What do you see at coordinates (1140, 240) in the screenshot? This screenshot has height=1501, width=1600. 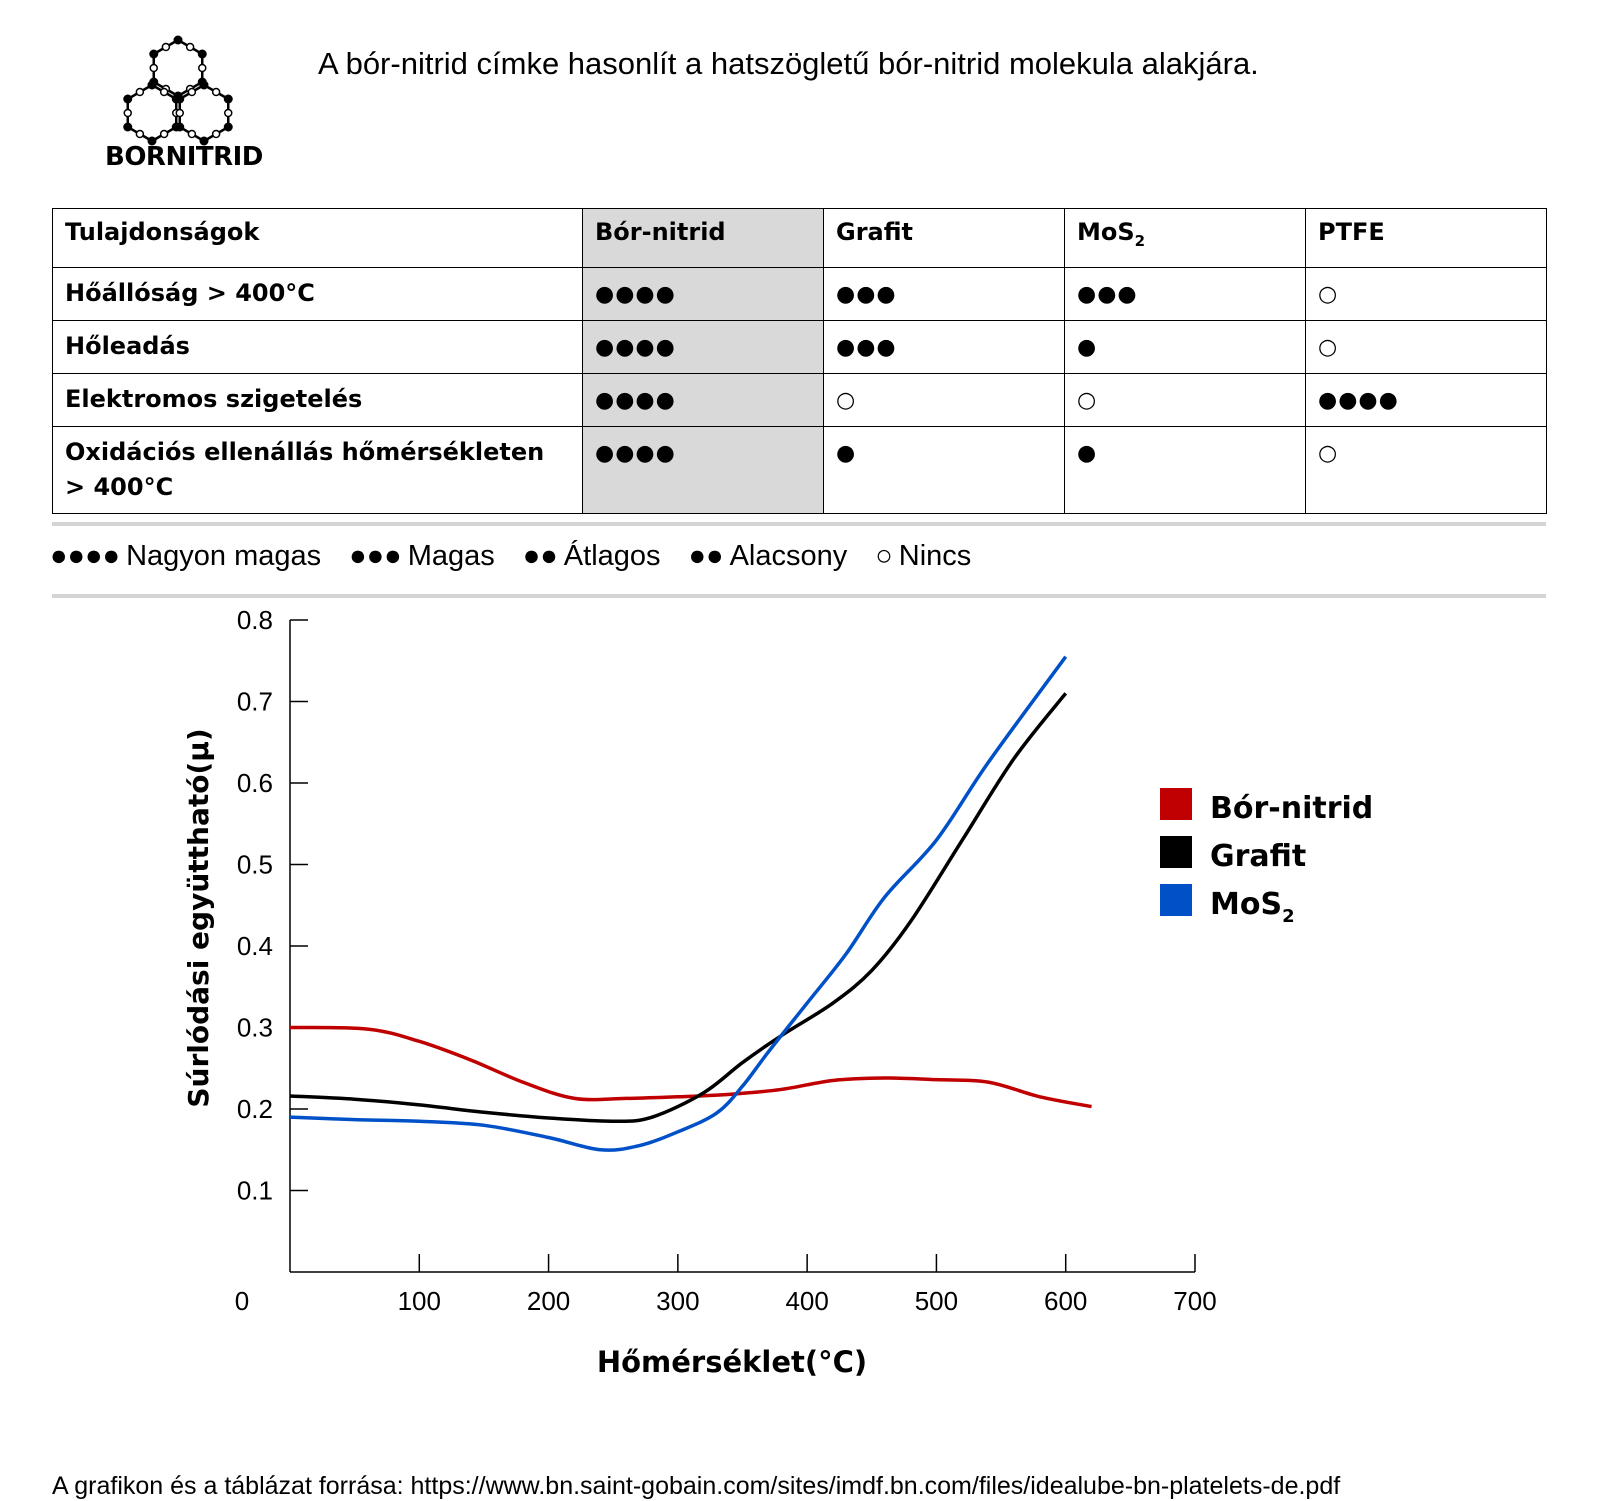 I see `header-mos2-sub: 2` at bounding box center [1140, 240].